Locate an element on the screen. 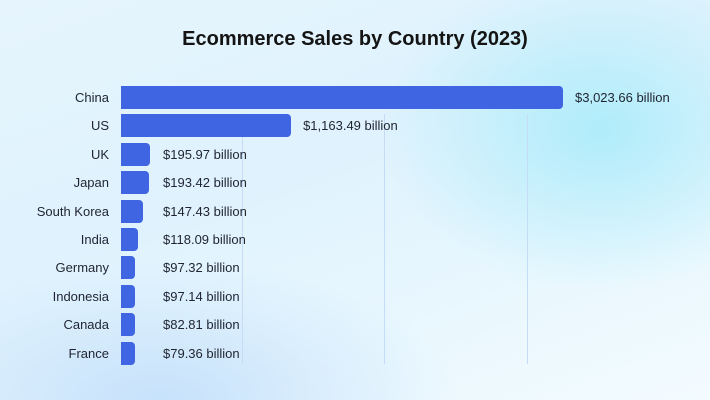 This screenshot has width=710, height=400. category-label: US is located at coordinates (99, 126).